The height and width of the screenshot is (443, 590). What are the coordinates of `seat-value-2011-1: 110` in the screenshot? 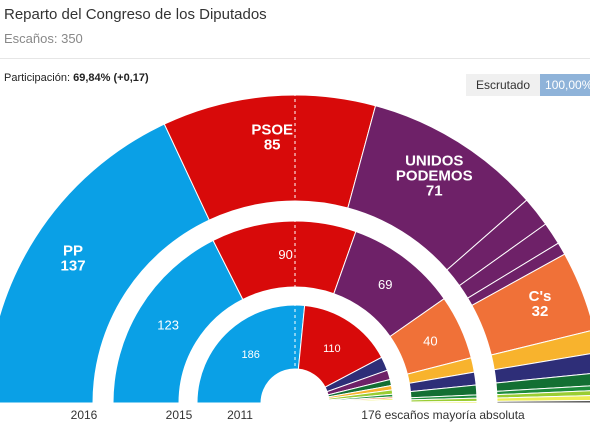 It's located at (332, 349).